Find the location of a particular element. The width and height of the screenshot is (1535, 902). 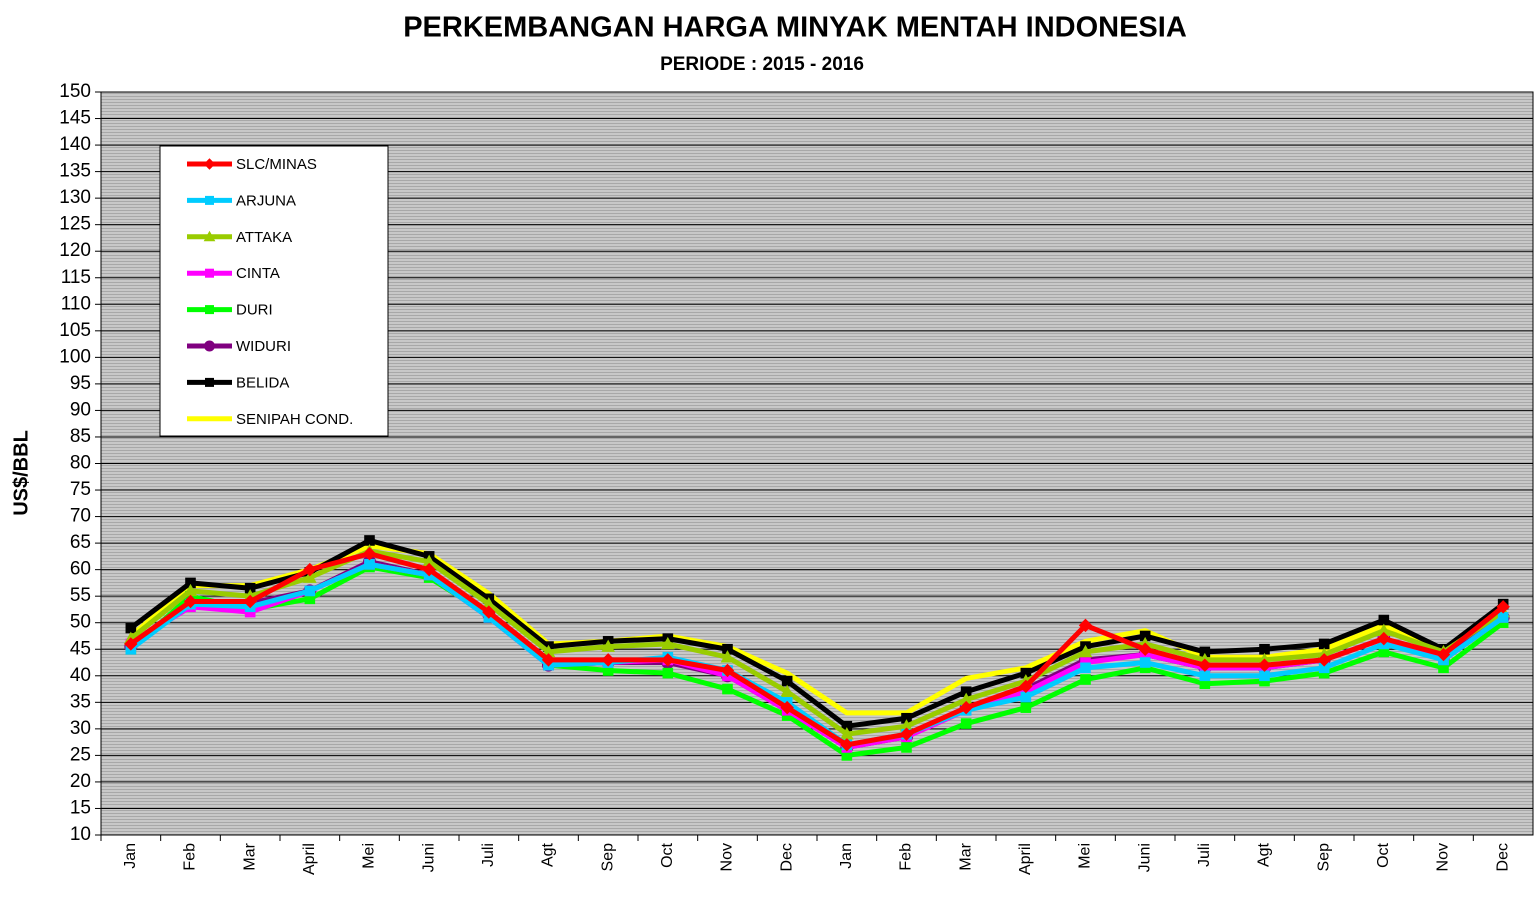

y-tick-label: 150 is located at coordinates (75, 91).